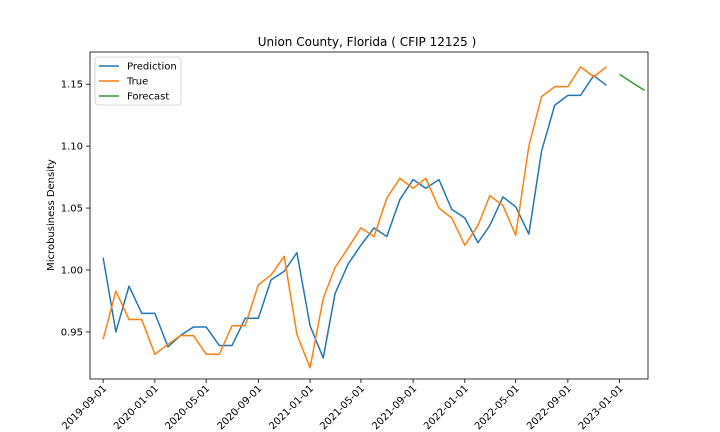  I want to click on x-tick-label: 2020-09-01, so click(240, 407).